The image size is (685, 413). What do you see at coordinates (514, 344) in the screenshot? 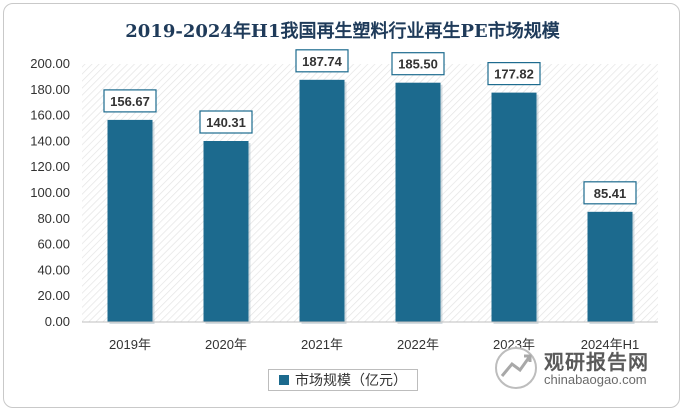
I see `x-tick-label: 2023年` at bounding box center [514, 344].